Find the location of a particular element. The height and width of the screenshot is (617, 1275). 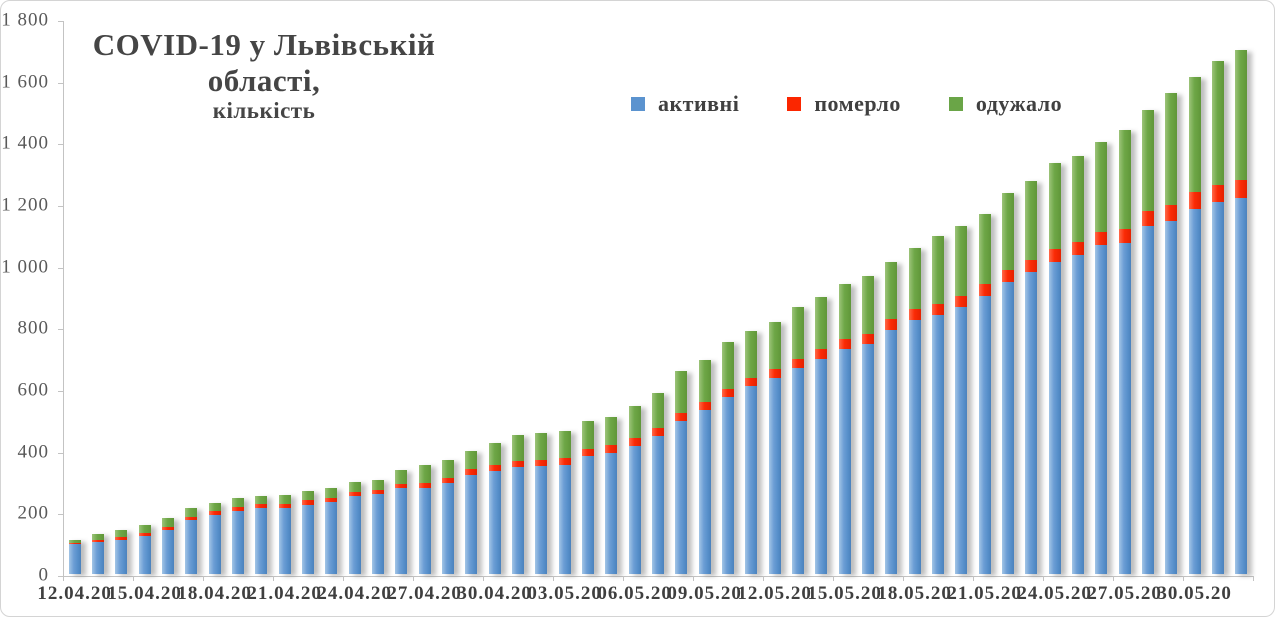

x-axis-label: 24.05.20 is located at coordinates (1054, 593).